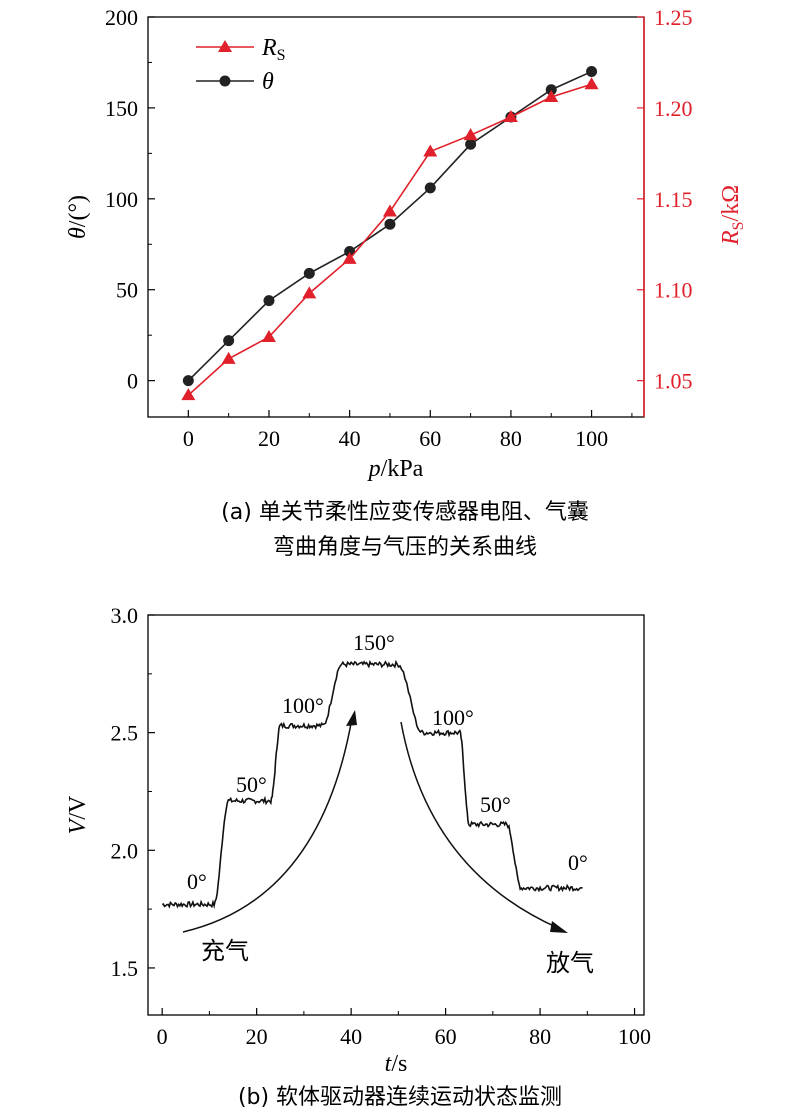  I want to click on deflate-label: 放气, so click(570, 963).